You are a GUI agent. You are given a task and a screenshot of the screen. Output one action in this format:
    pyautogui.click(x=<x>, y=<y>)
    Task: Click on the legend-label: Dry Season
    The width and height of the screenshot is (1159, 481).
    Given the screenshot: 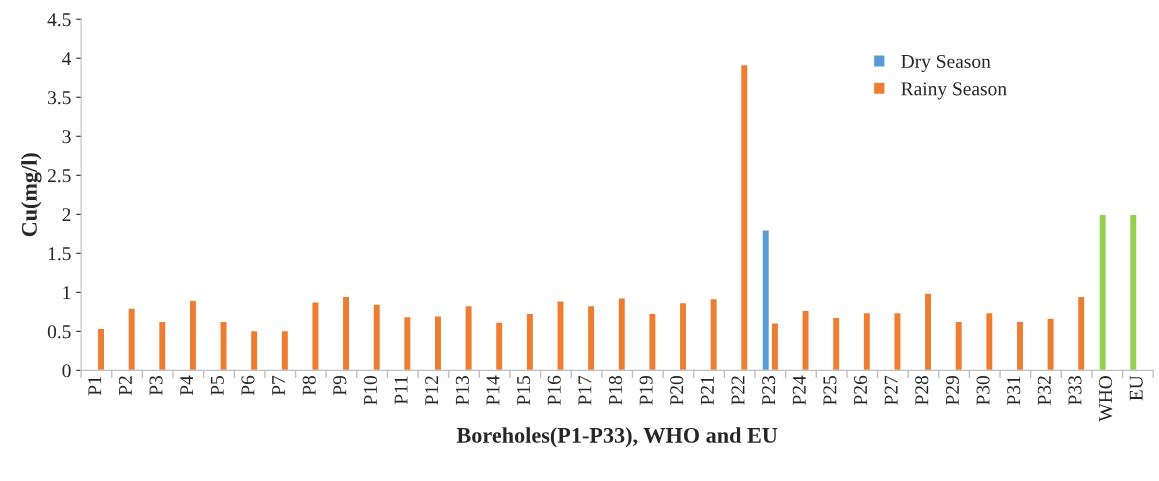 What is the action you would take?
    pyautogui.click(x=946, y=63)
    